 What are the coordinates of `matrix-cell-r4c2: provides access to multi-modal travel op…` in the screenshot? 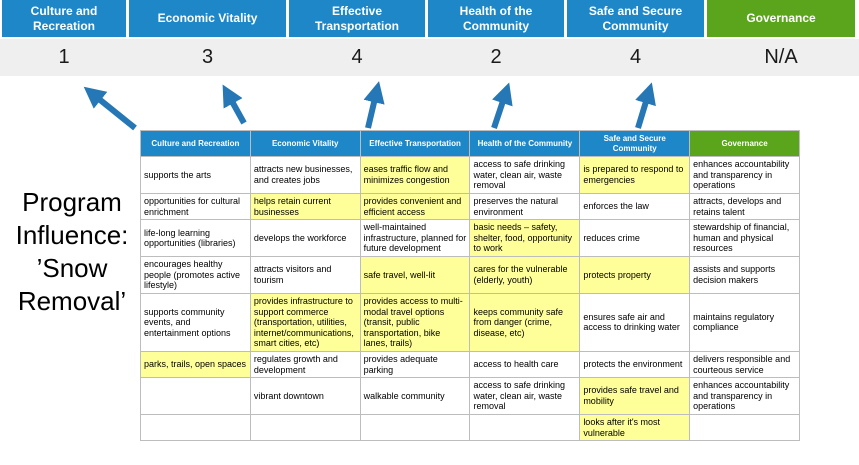 It's located at (415, 322).